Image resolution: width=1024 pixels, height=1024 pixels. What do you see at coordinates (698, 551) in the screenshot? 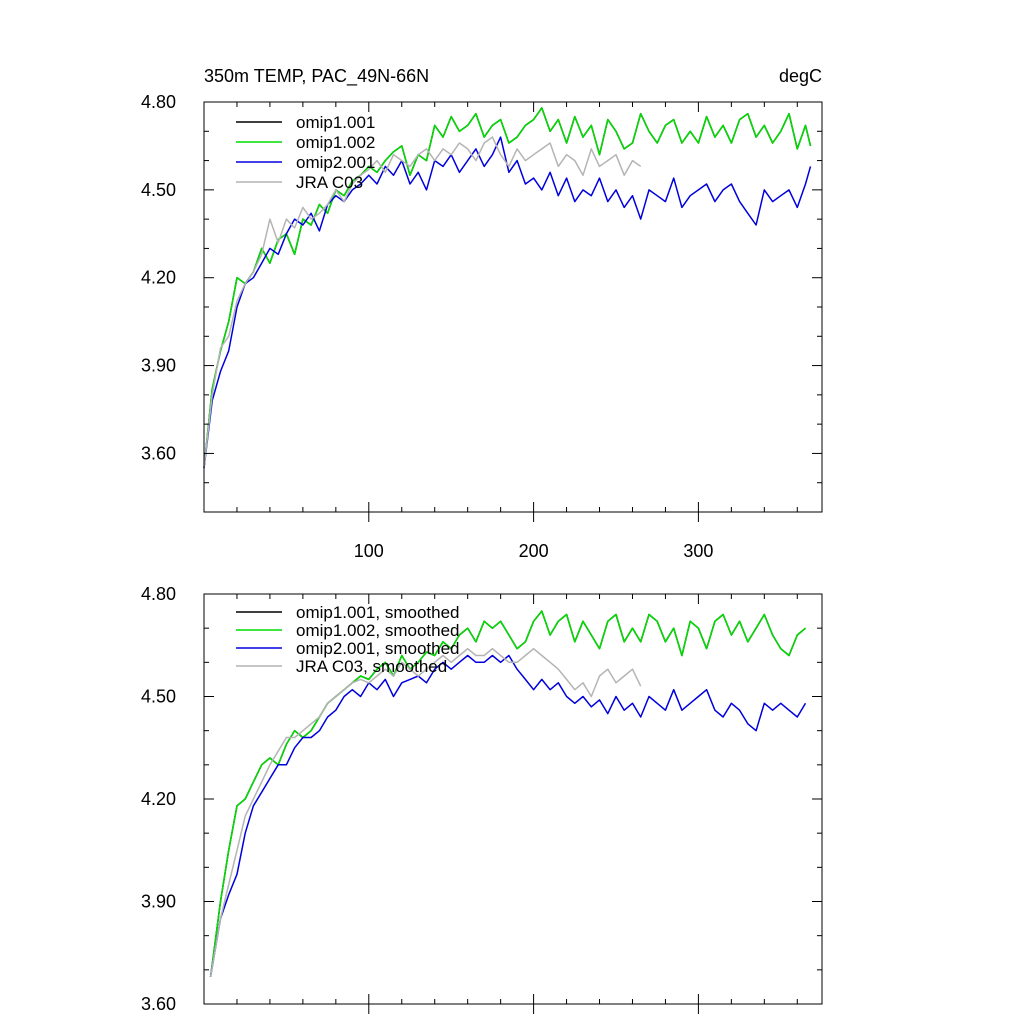
I see `x-tick-label: 300` at bounding box center [698, 551].